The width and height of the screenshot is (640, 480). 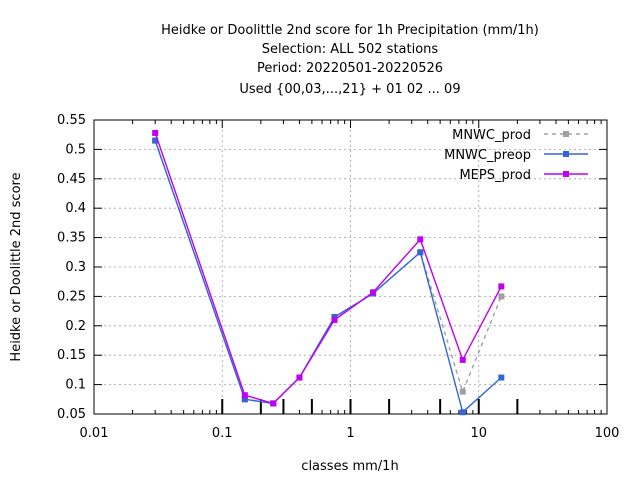 What do you see at coordinates (71, 296) in the screenshot?
I see `y-tick-label: 0.25` at bounding box center [71, 296].